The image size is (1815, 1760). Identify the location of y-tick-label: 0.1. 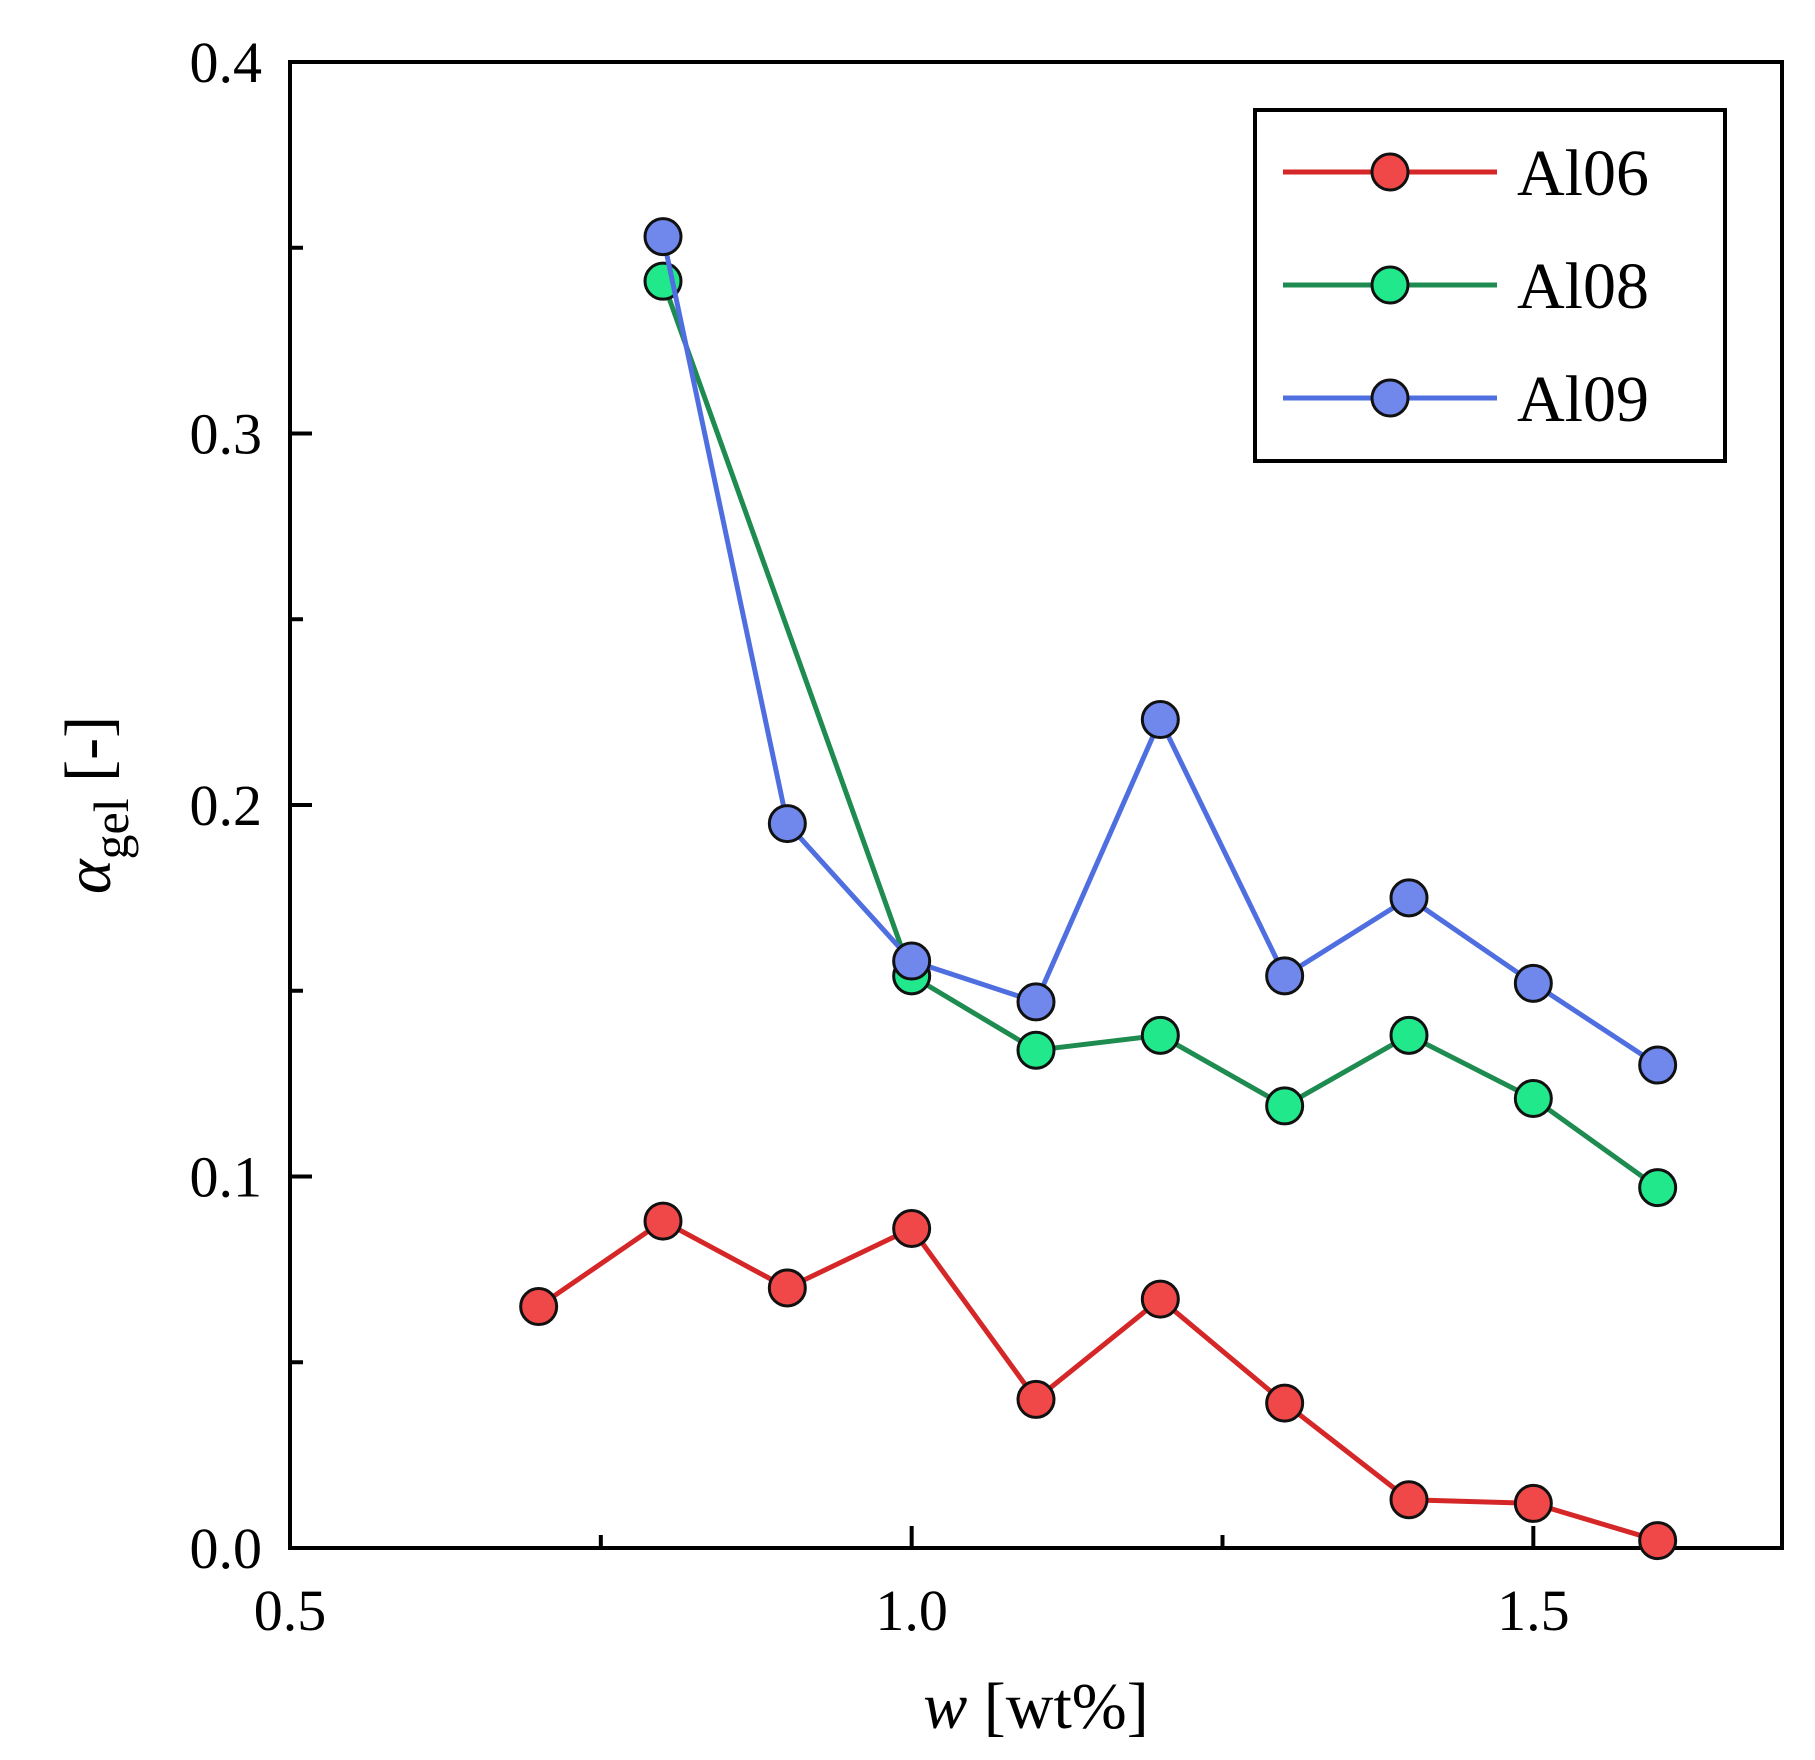
(226, 1177).